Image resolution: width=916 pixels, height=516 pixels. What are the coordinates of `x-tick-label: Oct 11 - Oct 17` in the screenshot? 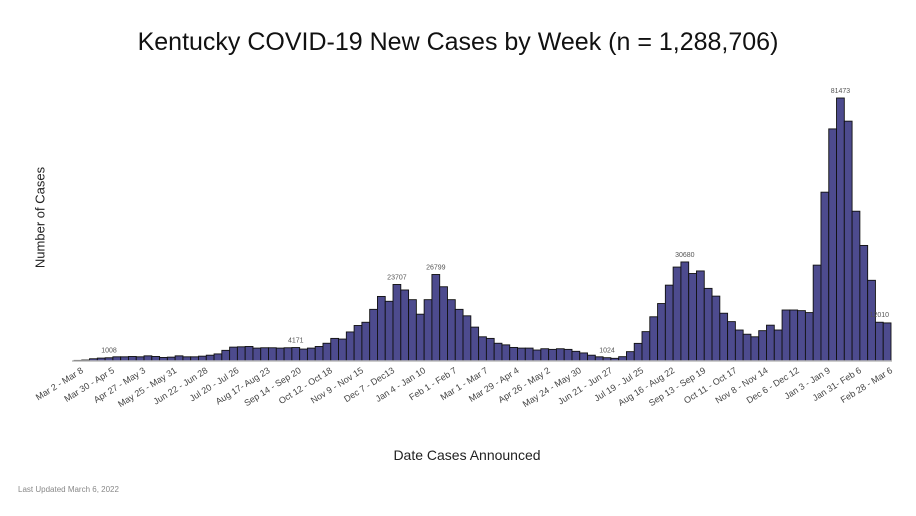 It's located at (710, 385).